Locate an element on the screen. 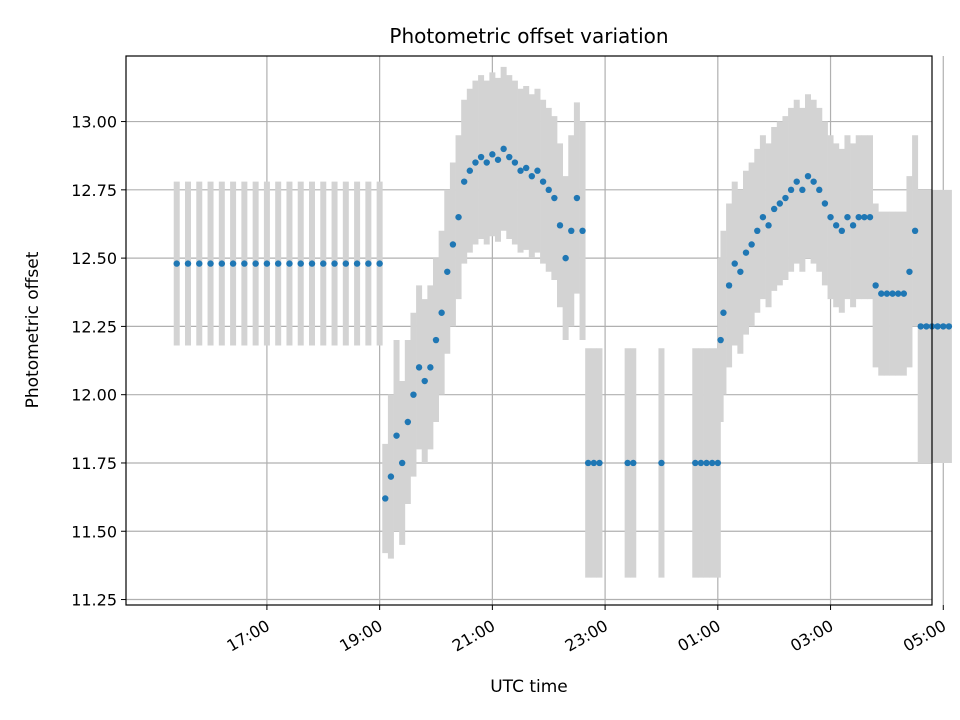 Image resolution: width=960 pixels, height=720 pixels. y-tick-label: 12.75 is located at coordinates (94, 190).